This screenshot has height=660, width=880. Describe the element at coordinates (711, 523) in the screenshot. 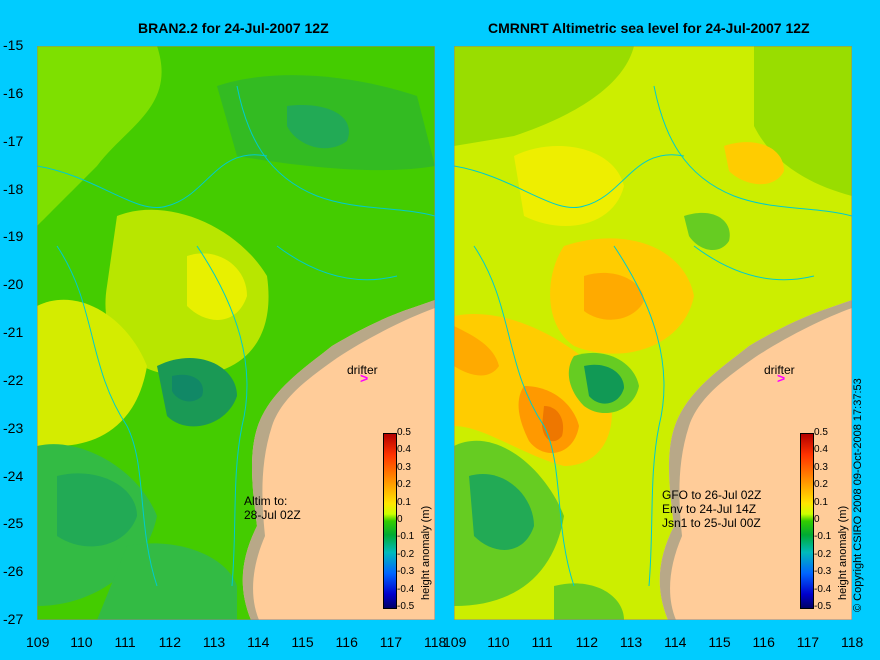

I see `jsn1-note: Jsn1 to 25-Jul 00Z` at that location.